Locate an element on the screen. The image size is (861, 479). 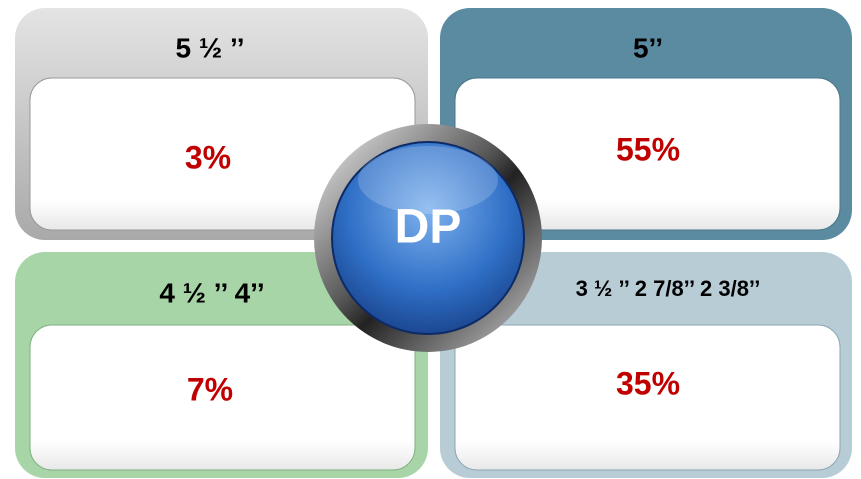
panel-title: 5’’ is located at coordinates (648, 47).